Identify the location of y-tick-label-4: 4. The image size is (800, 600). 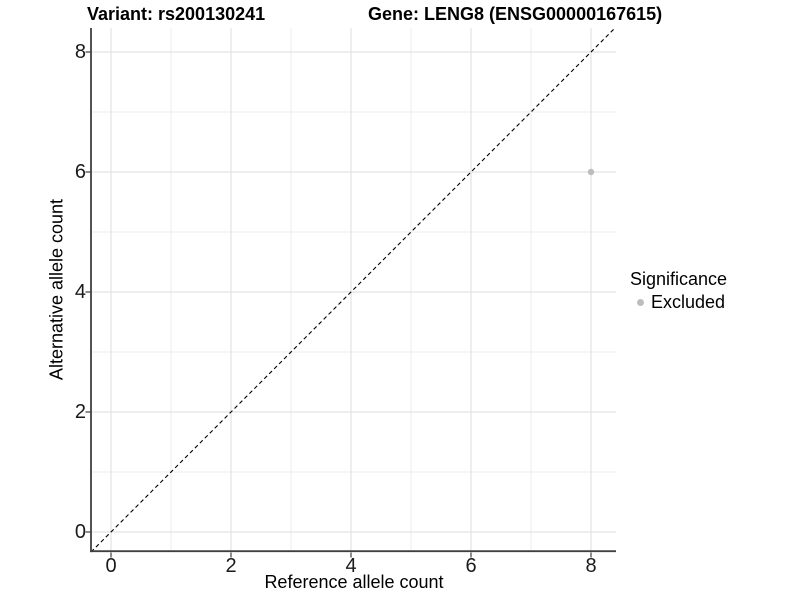
(80, 292).